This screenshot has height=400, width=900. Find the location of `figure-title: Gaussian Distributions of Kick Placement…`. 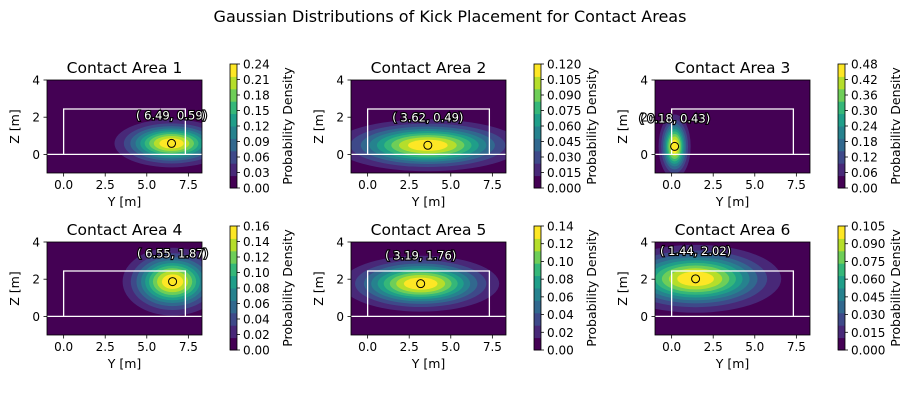

figure-title: Gaussian Distributions of Kick Placement… is located at coordinates (450, 16).